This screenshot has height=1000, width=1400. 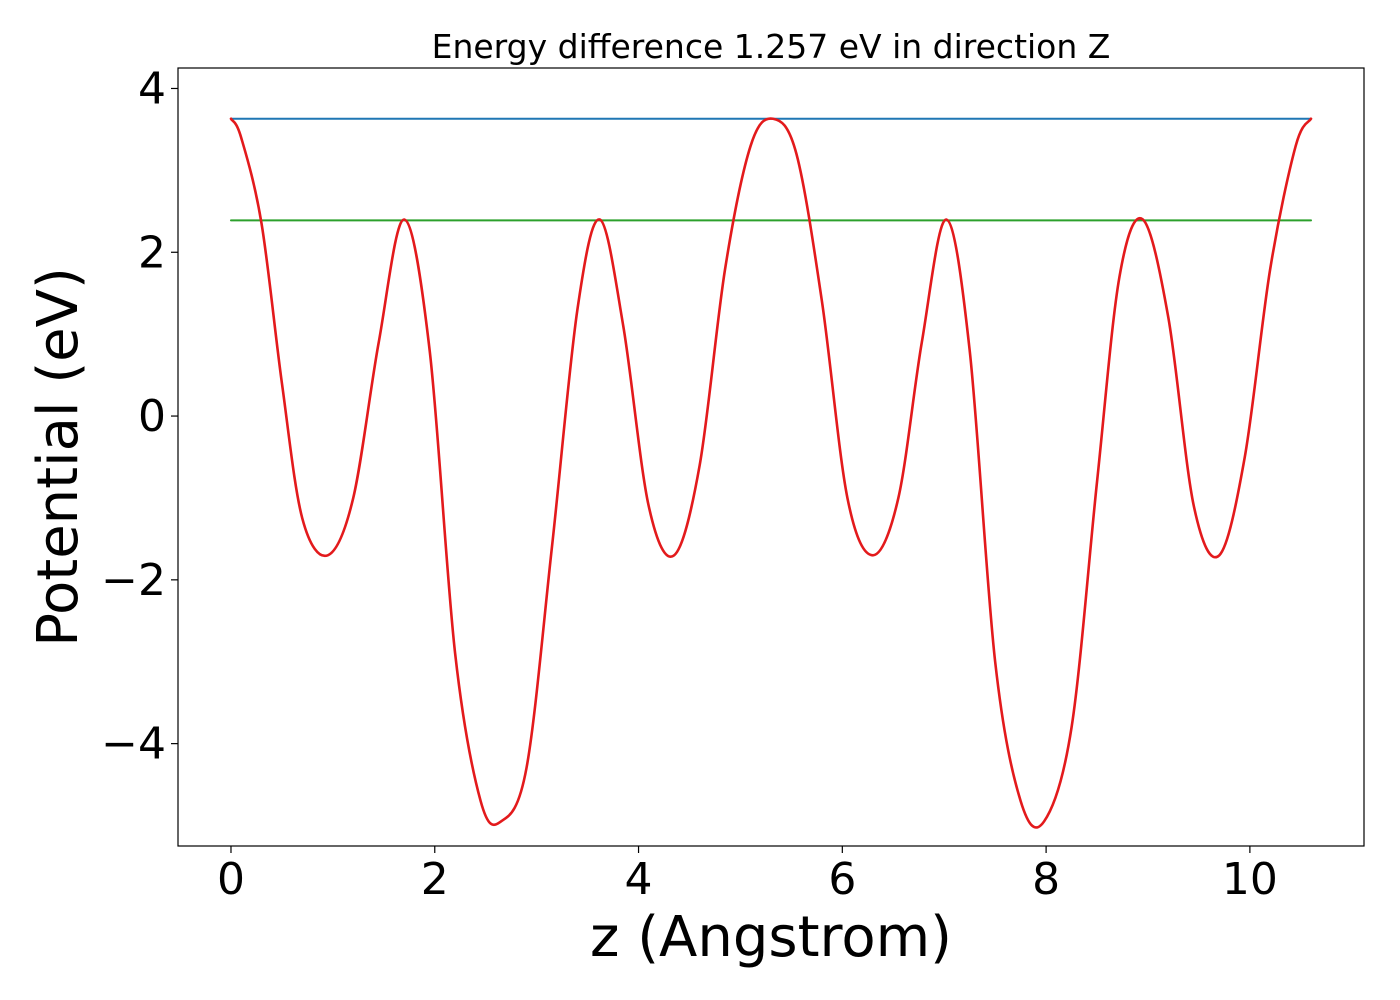 What do you see at coordinates (133, 744) in the screenshot?
I see `y-tick-label: −4` at bounding box center [133, 744].